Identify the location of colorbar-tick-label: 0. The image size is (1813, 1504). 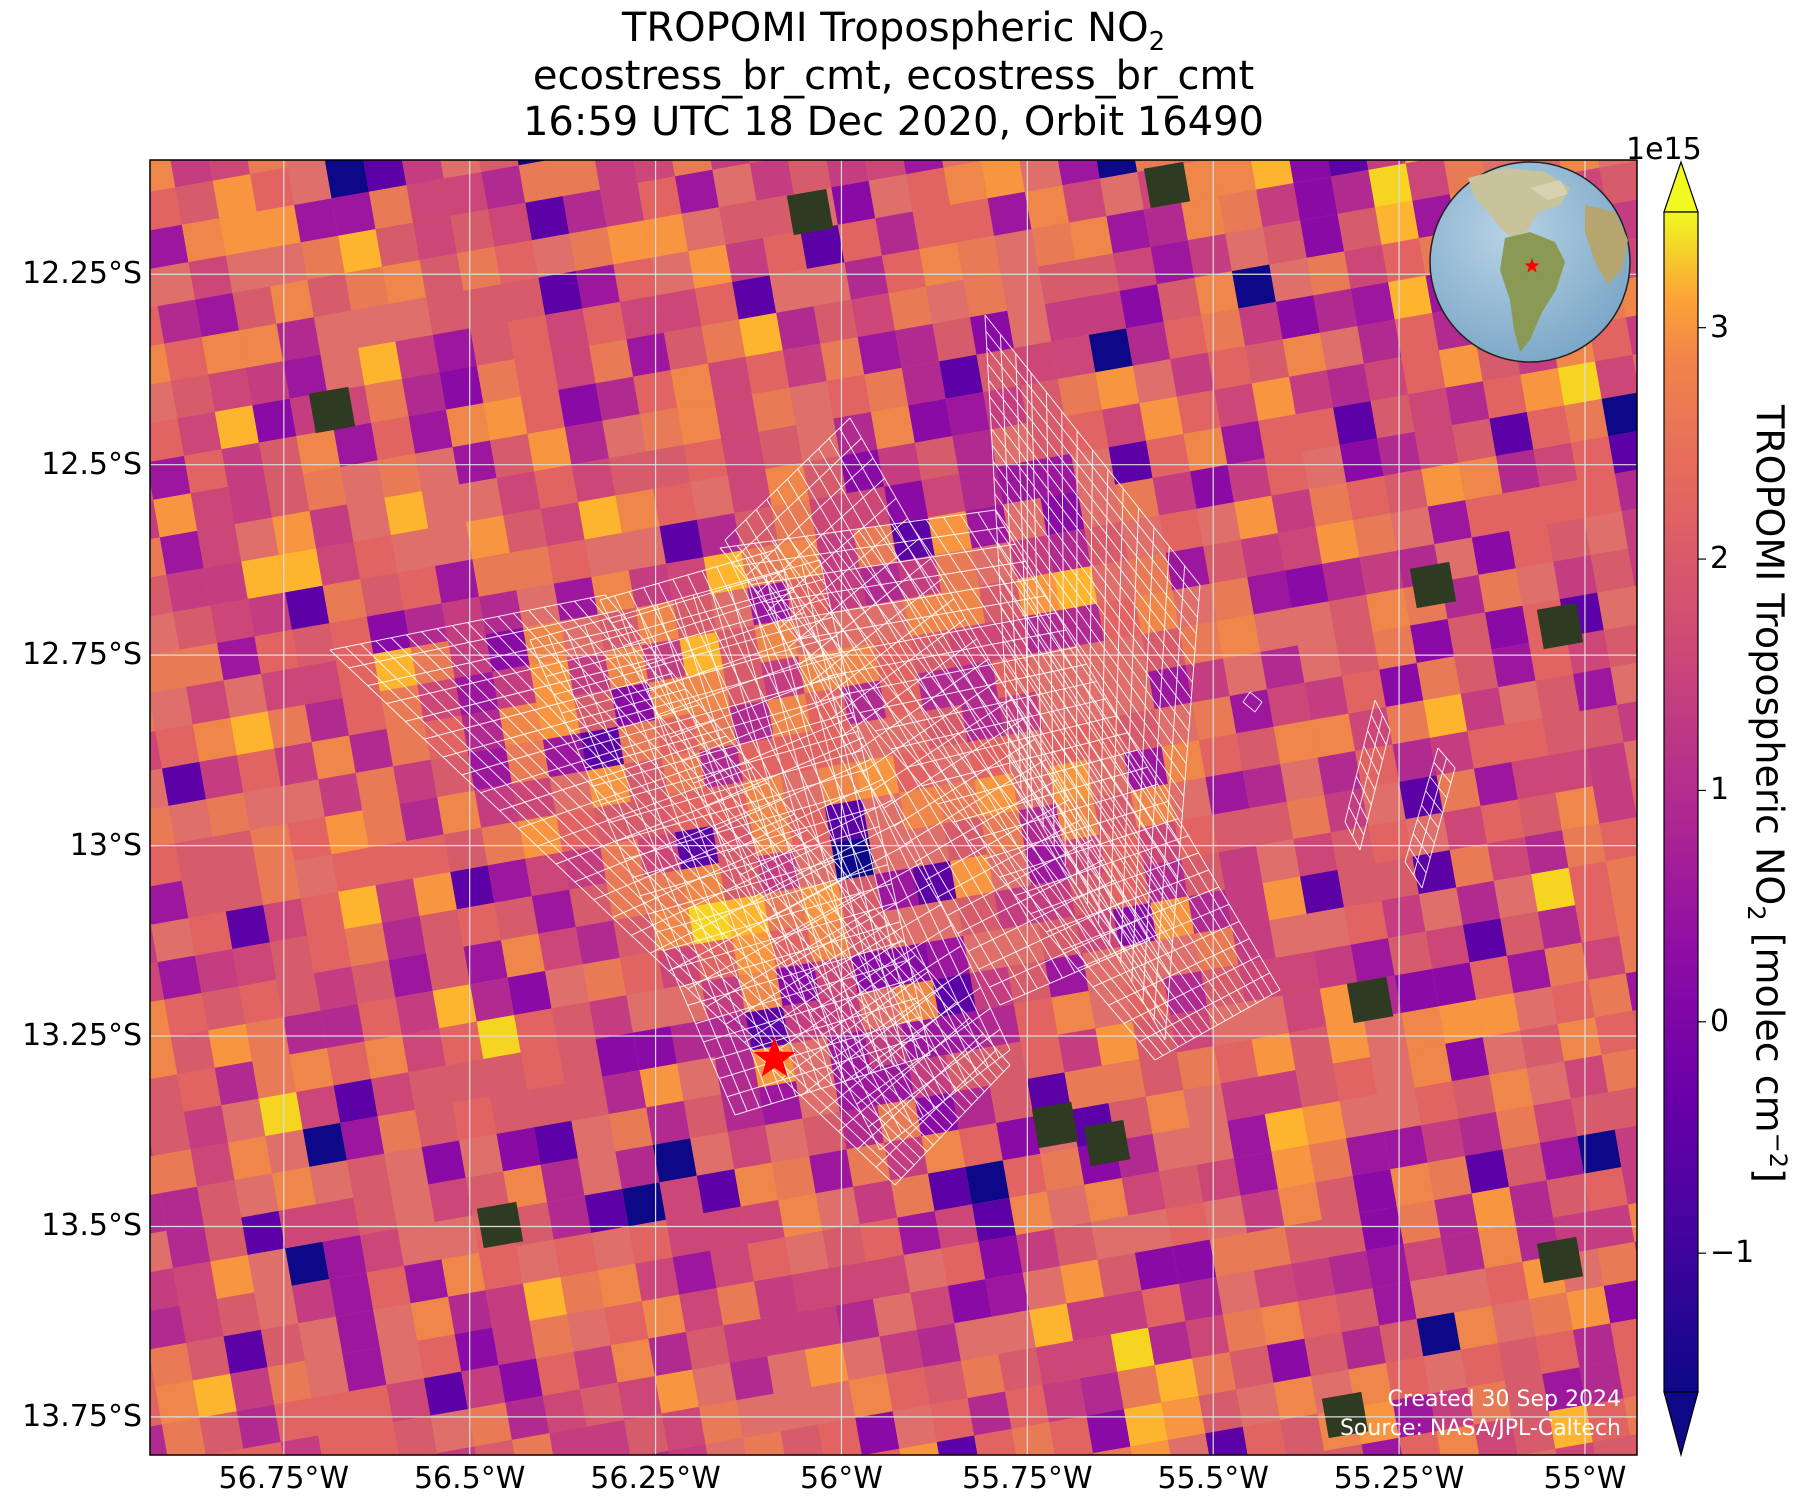
(1720, 1021).